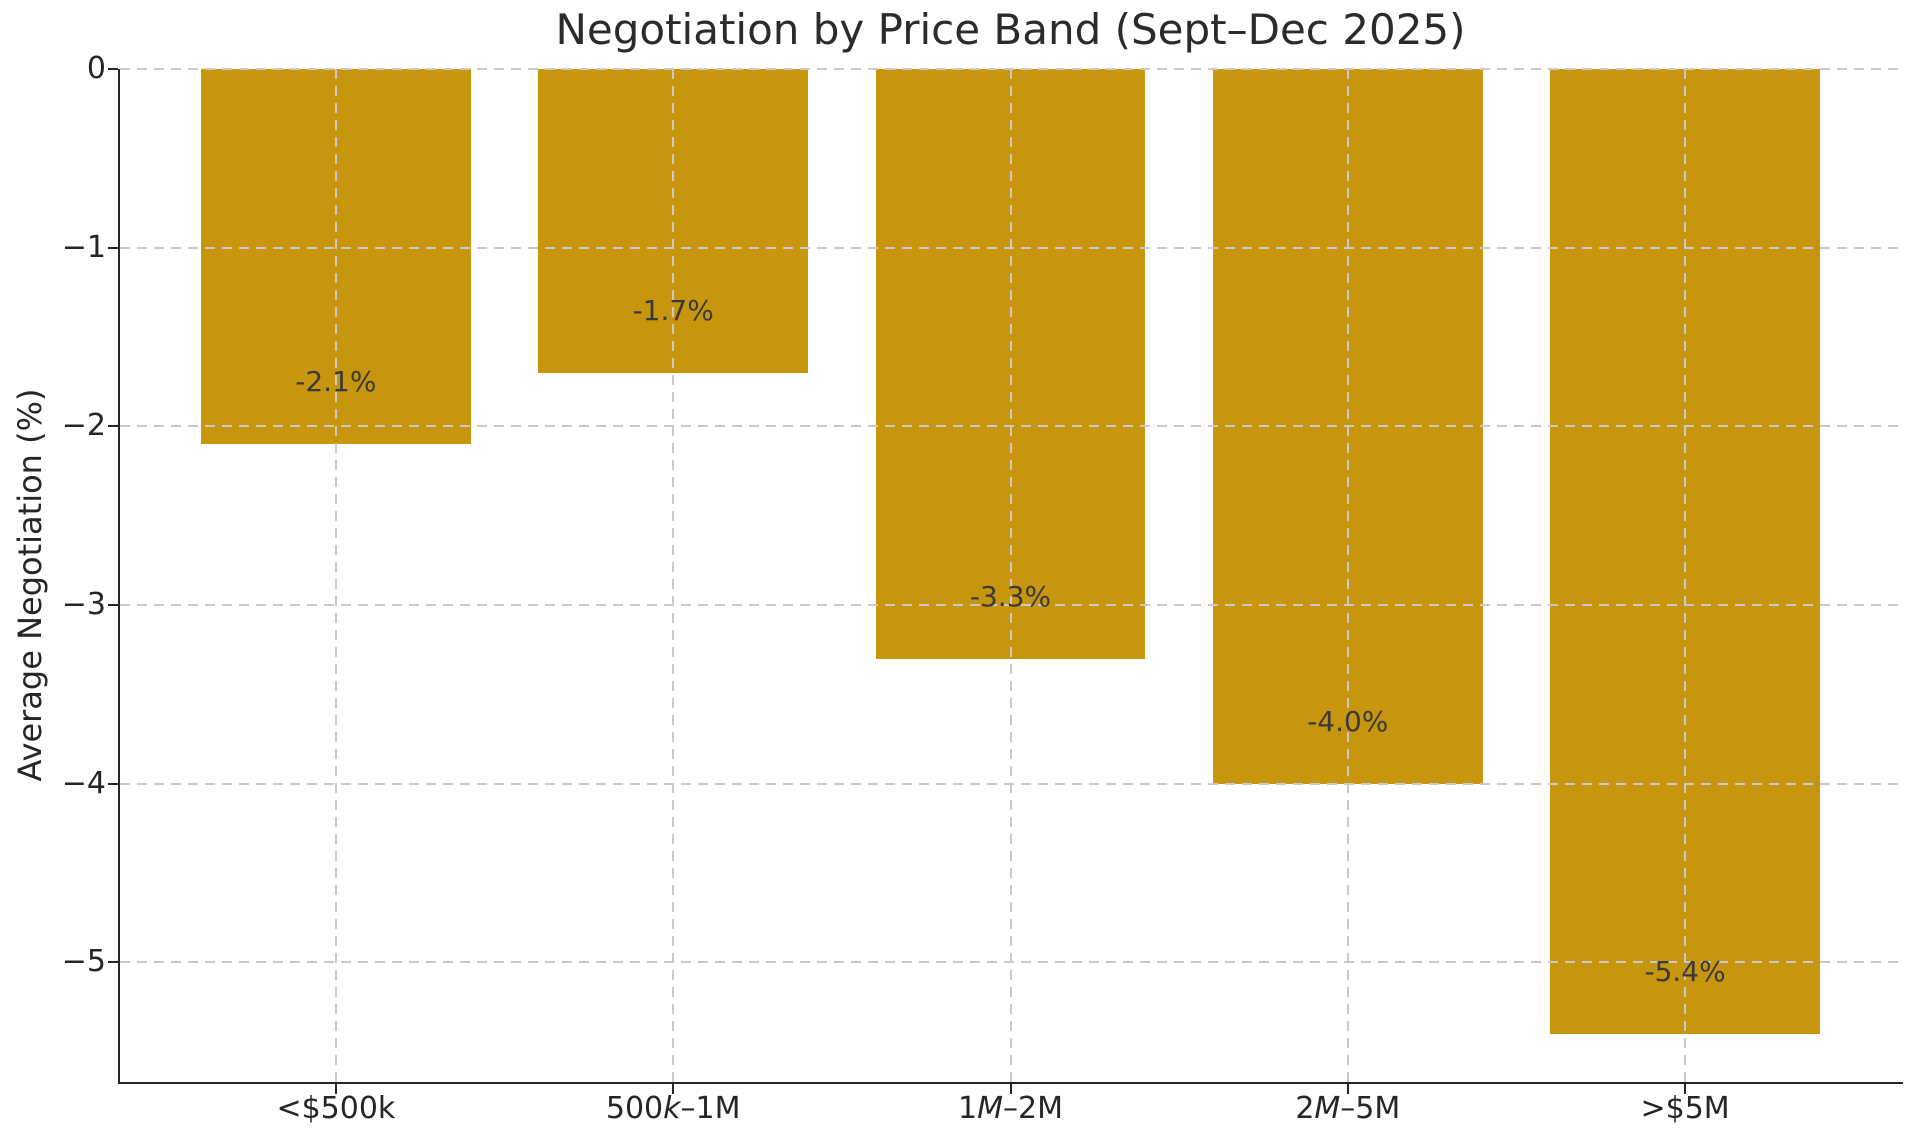  I want to click on x-tick-label-segment: k, so click(672, 1108).